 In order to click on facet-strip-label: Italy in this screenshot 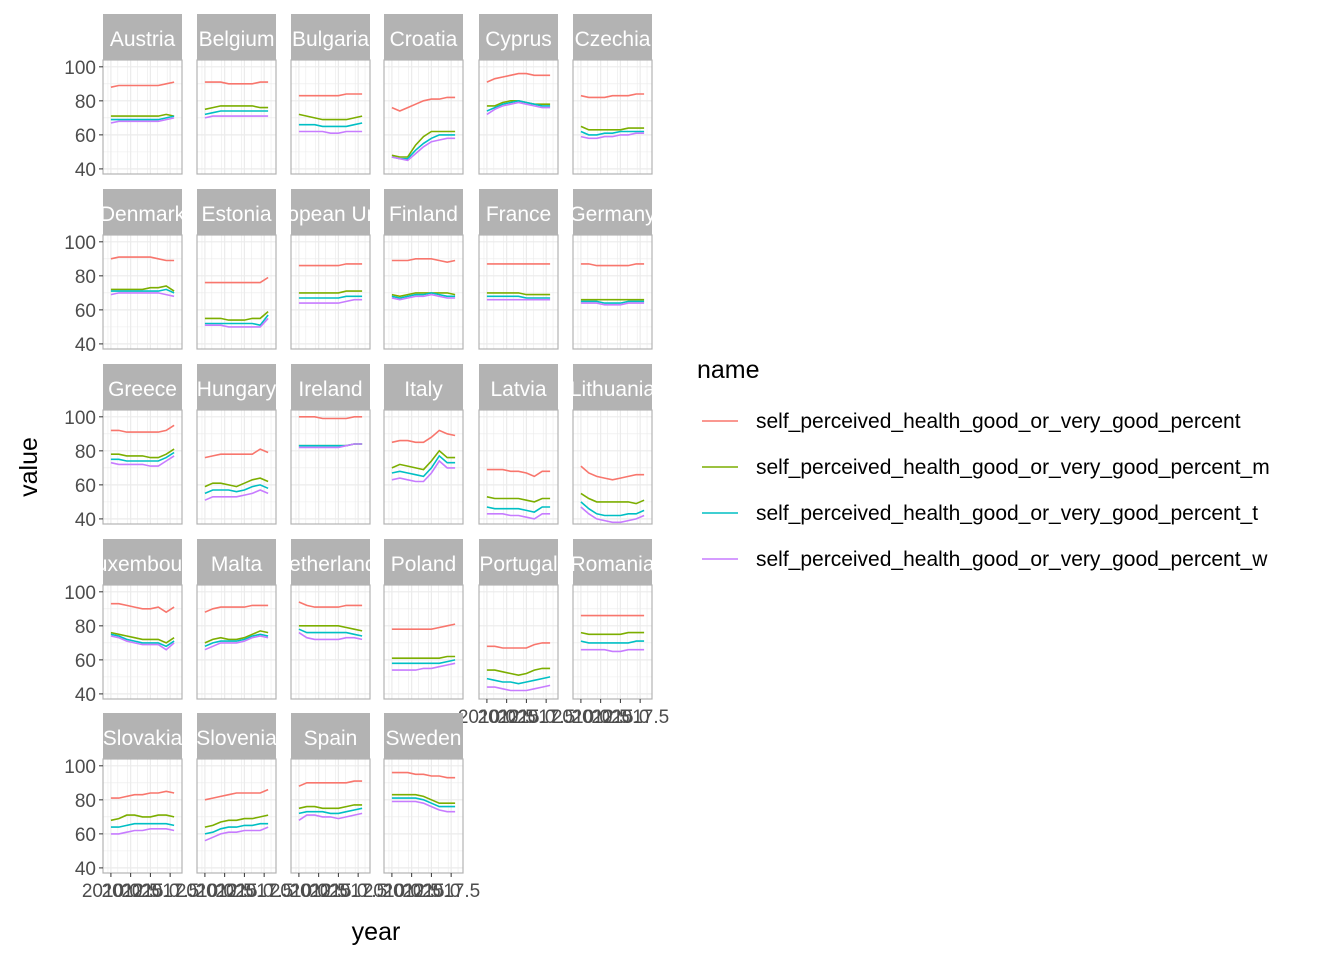, I will do `click(423, 389)`.